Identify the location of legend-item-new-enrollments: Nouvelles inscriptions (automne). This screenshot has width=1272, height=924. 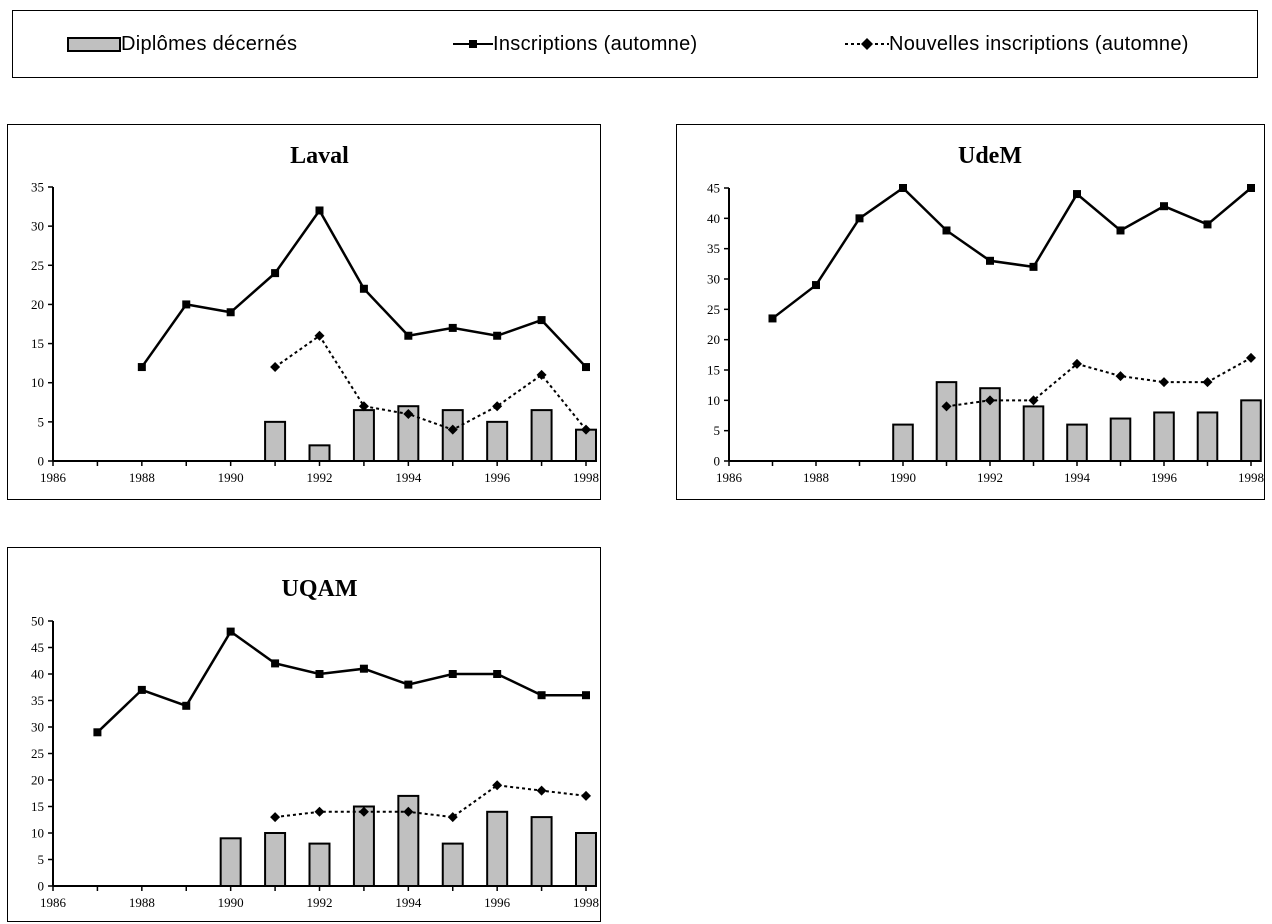
(1017, 44).